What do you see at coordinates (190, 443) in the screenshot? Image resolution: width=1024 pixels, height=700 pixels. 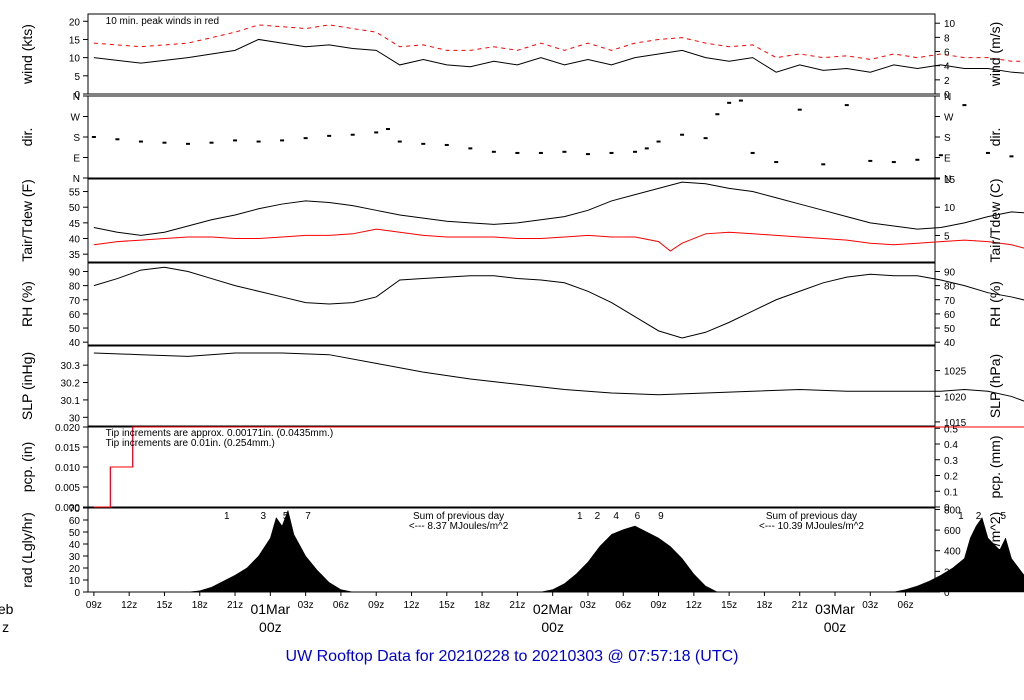 I see `pcp-note-blue: Tip increments are 0.01in. (0.254mm.)` at bounding box center [190, 443].